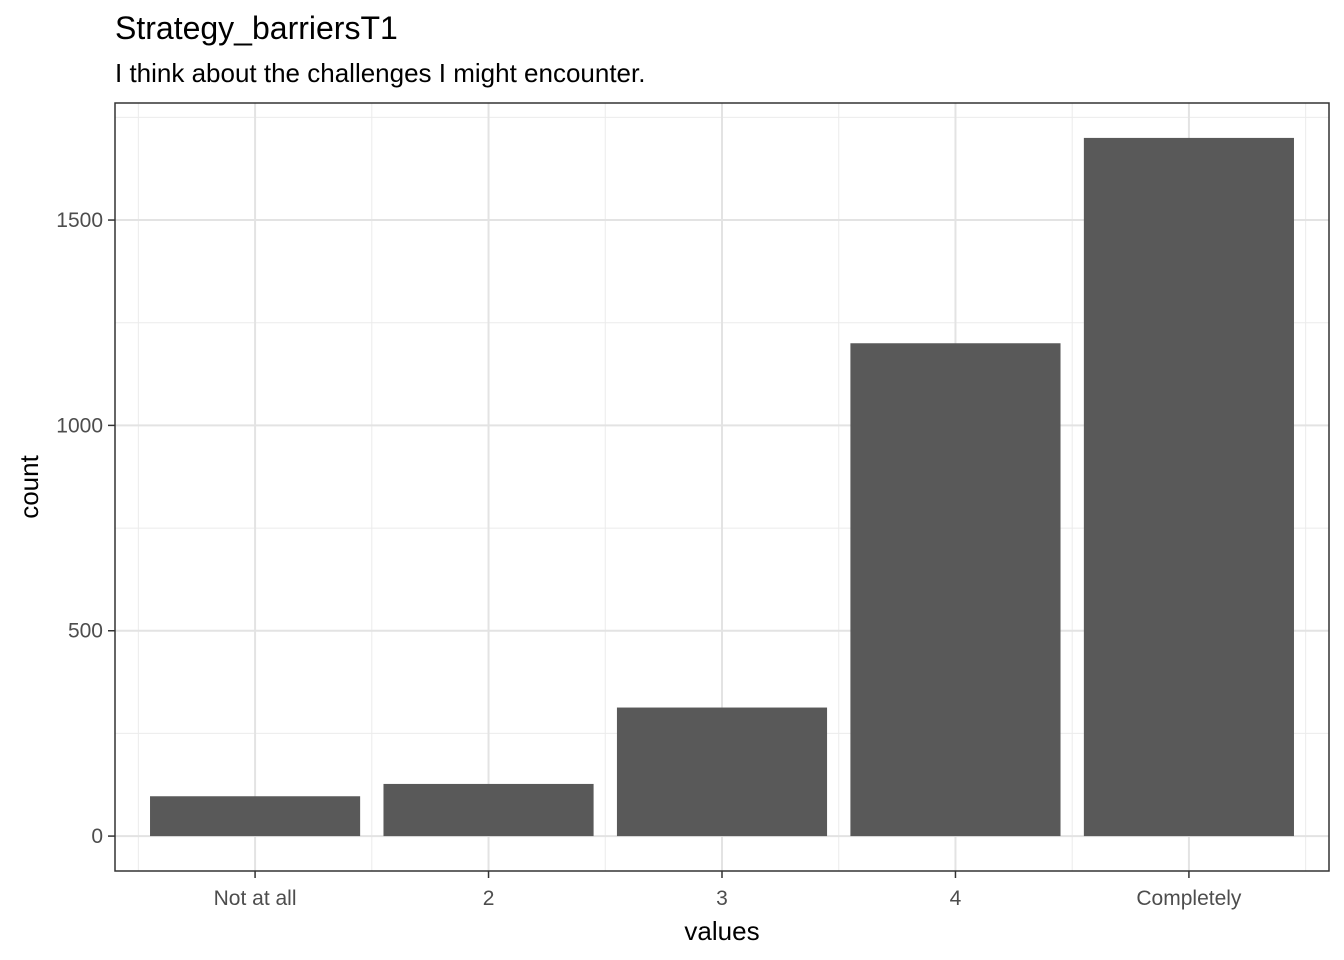 The height and width of the screenshot is (960, 1344). What do you see at coordinates (85, 528) in the screenshot?
I see `y-axis-ticks: 0 500 1000 1500` at bounding box center [85, 528].